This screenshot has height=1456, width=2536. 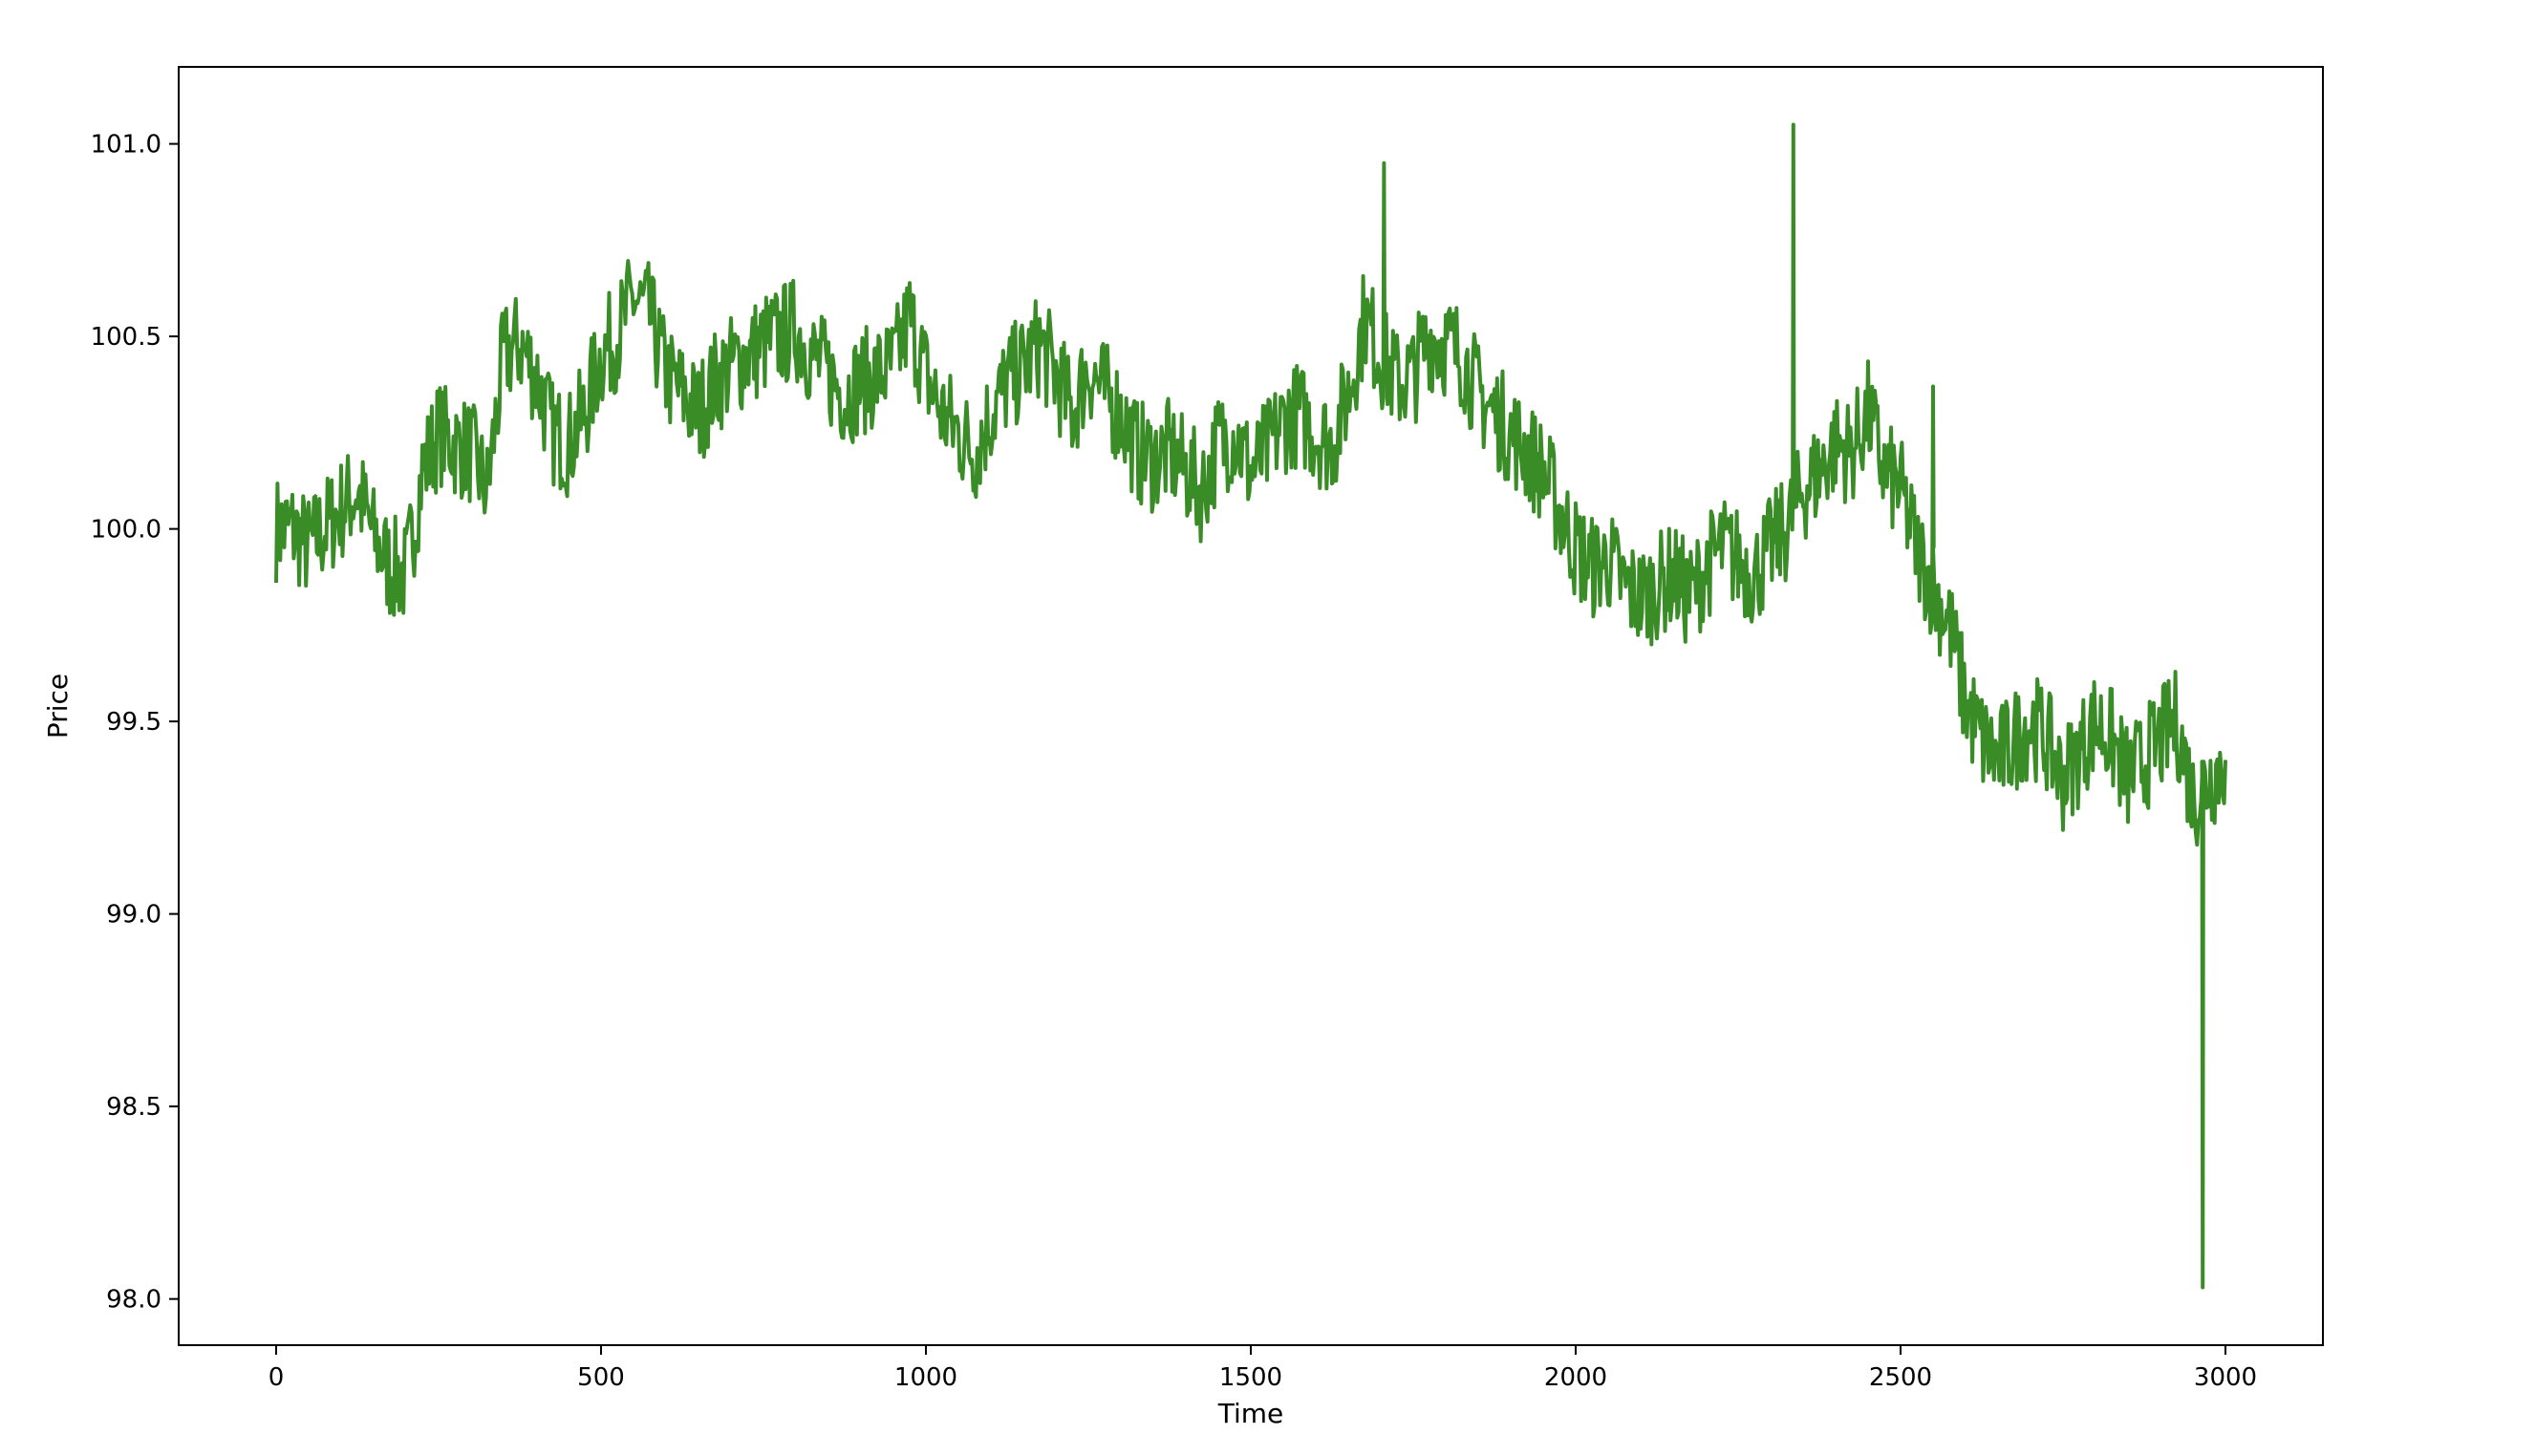 What do you see at coordinates (1575, 1378) in the screenshot?
I see `x-tick-label: 2000` at bounding box center [1575, 1378].